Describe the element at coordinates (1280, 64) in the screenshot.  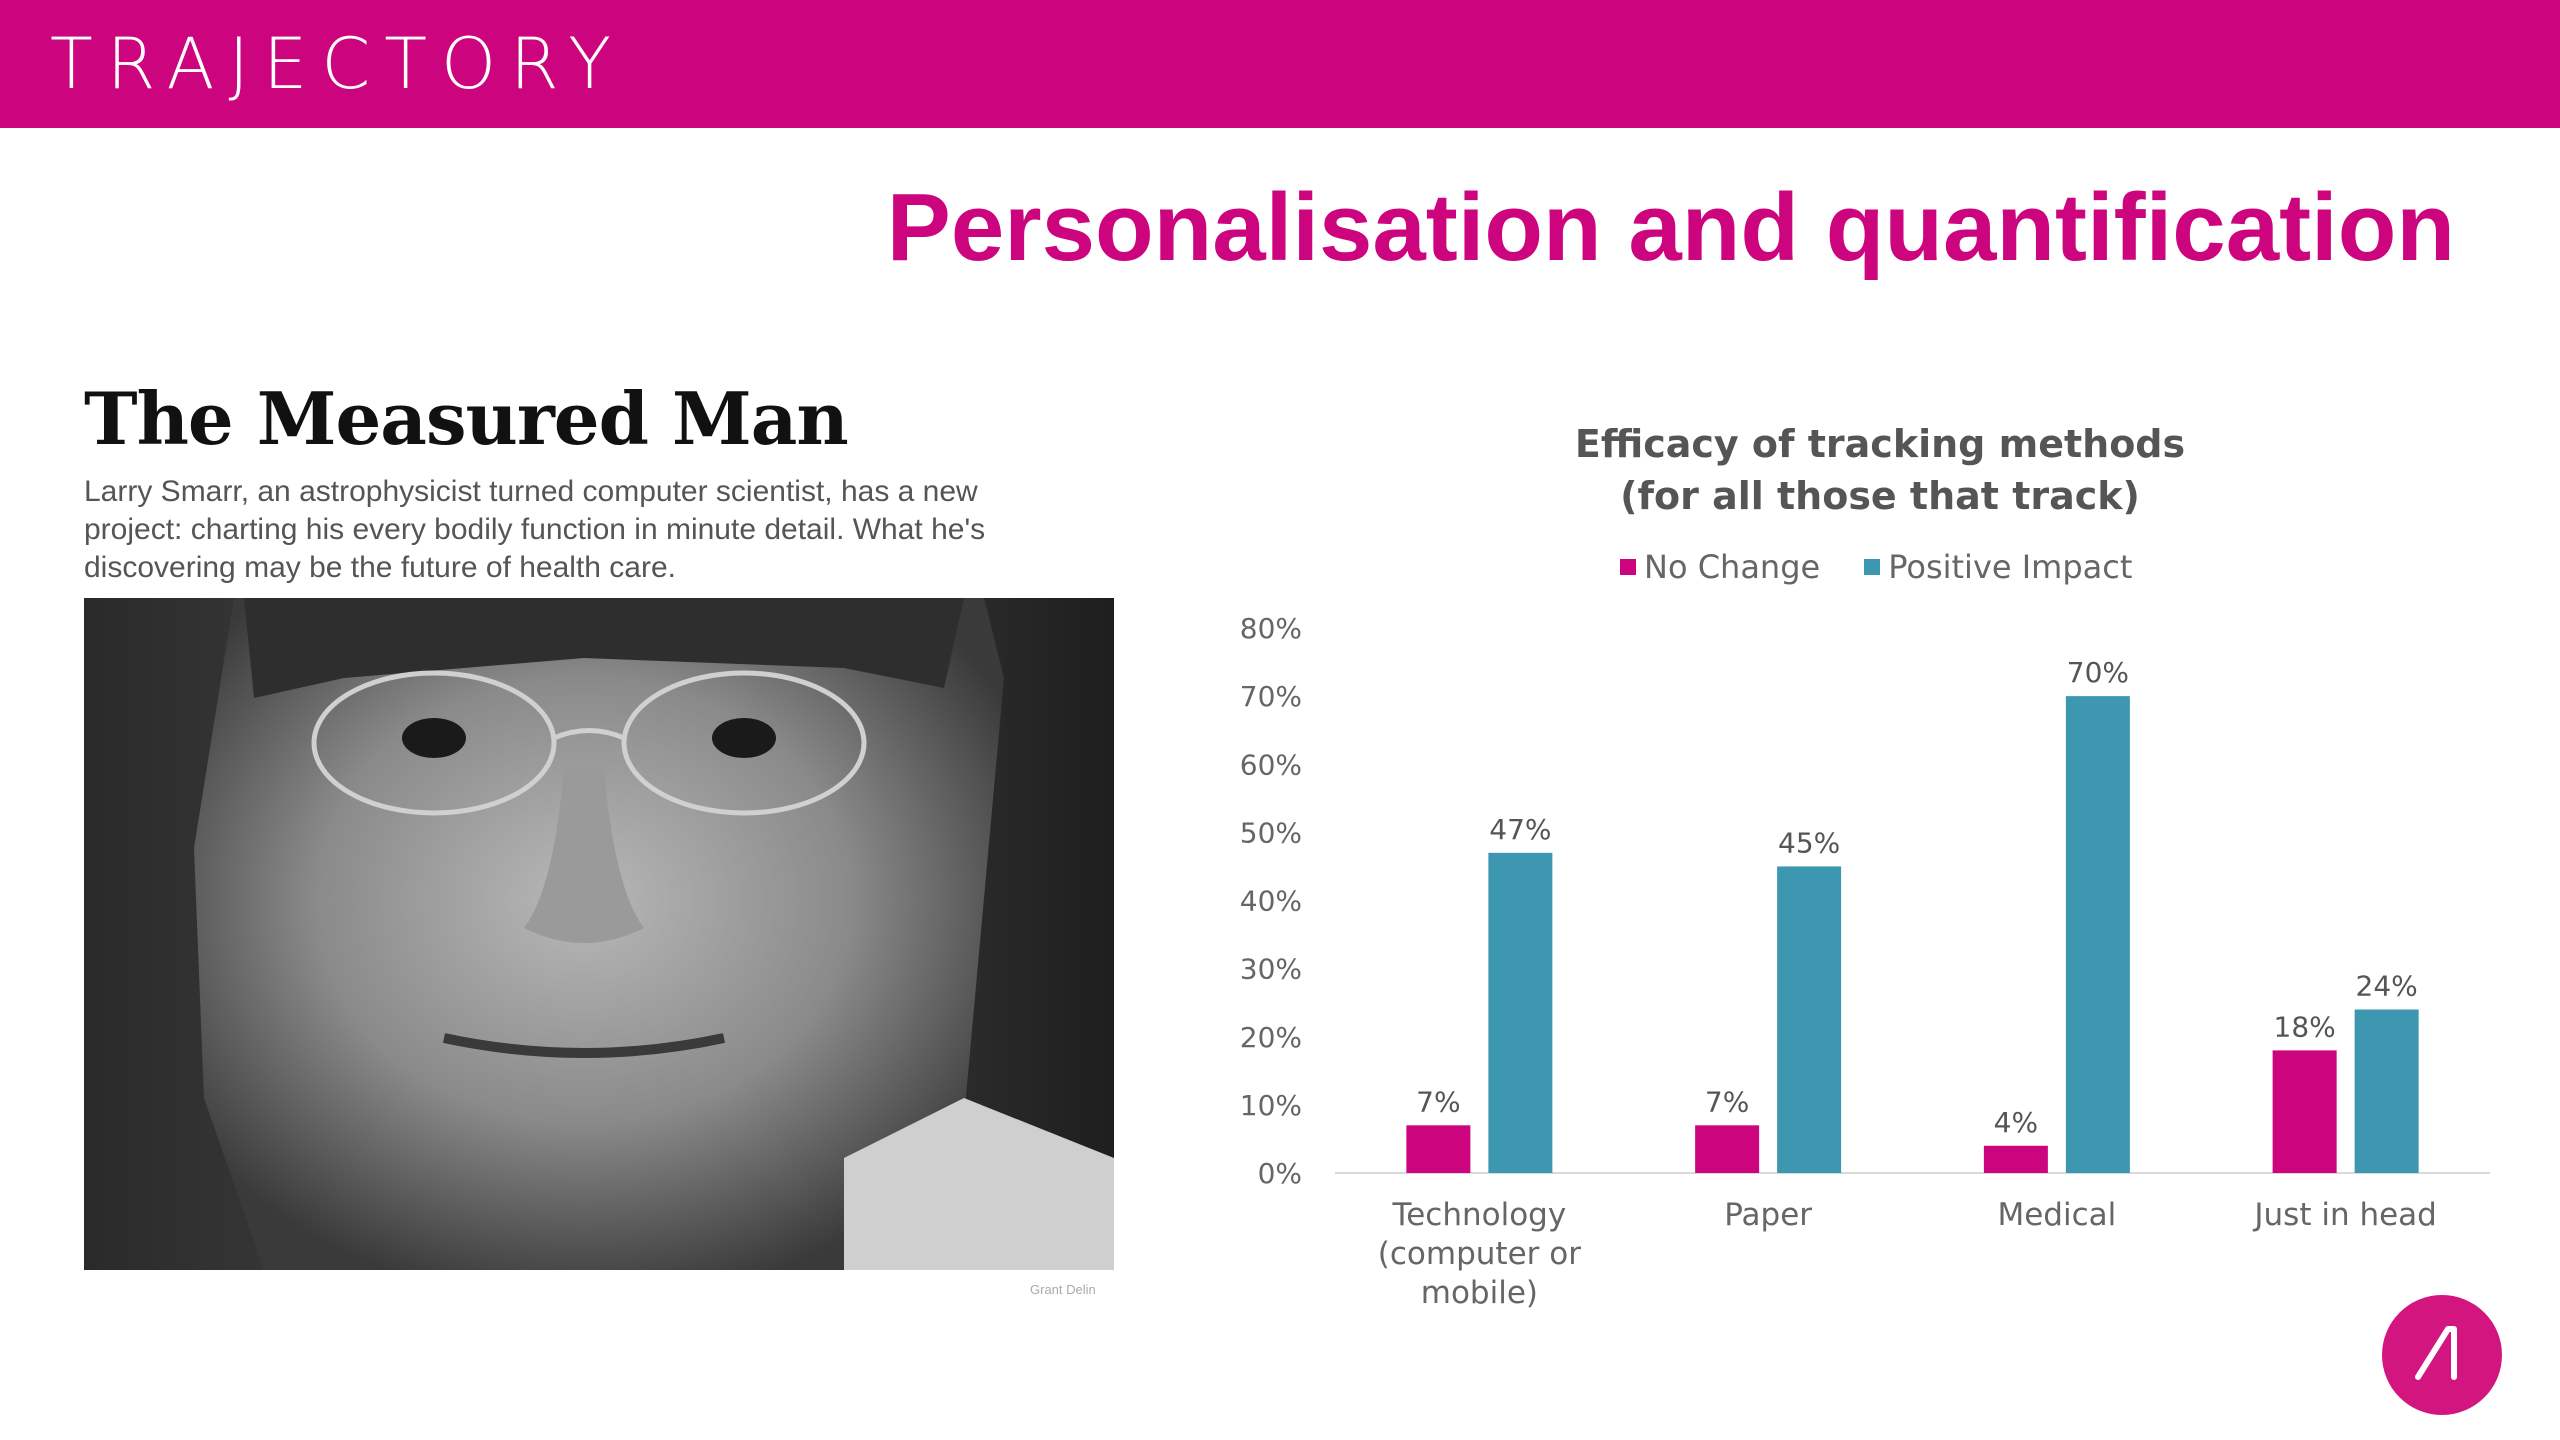
I see `header-bar: TRAJECTORY` at that location.